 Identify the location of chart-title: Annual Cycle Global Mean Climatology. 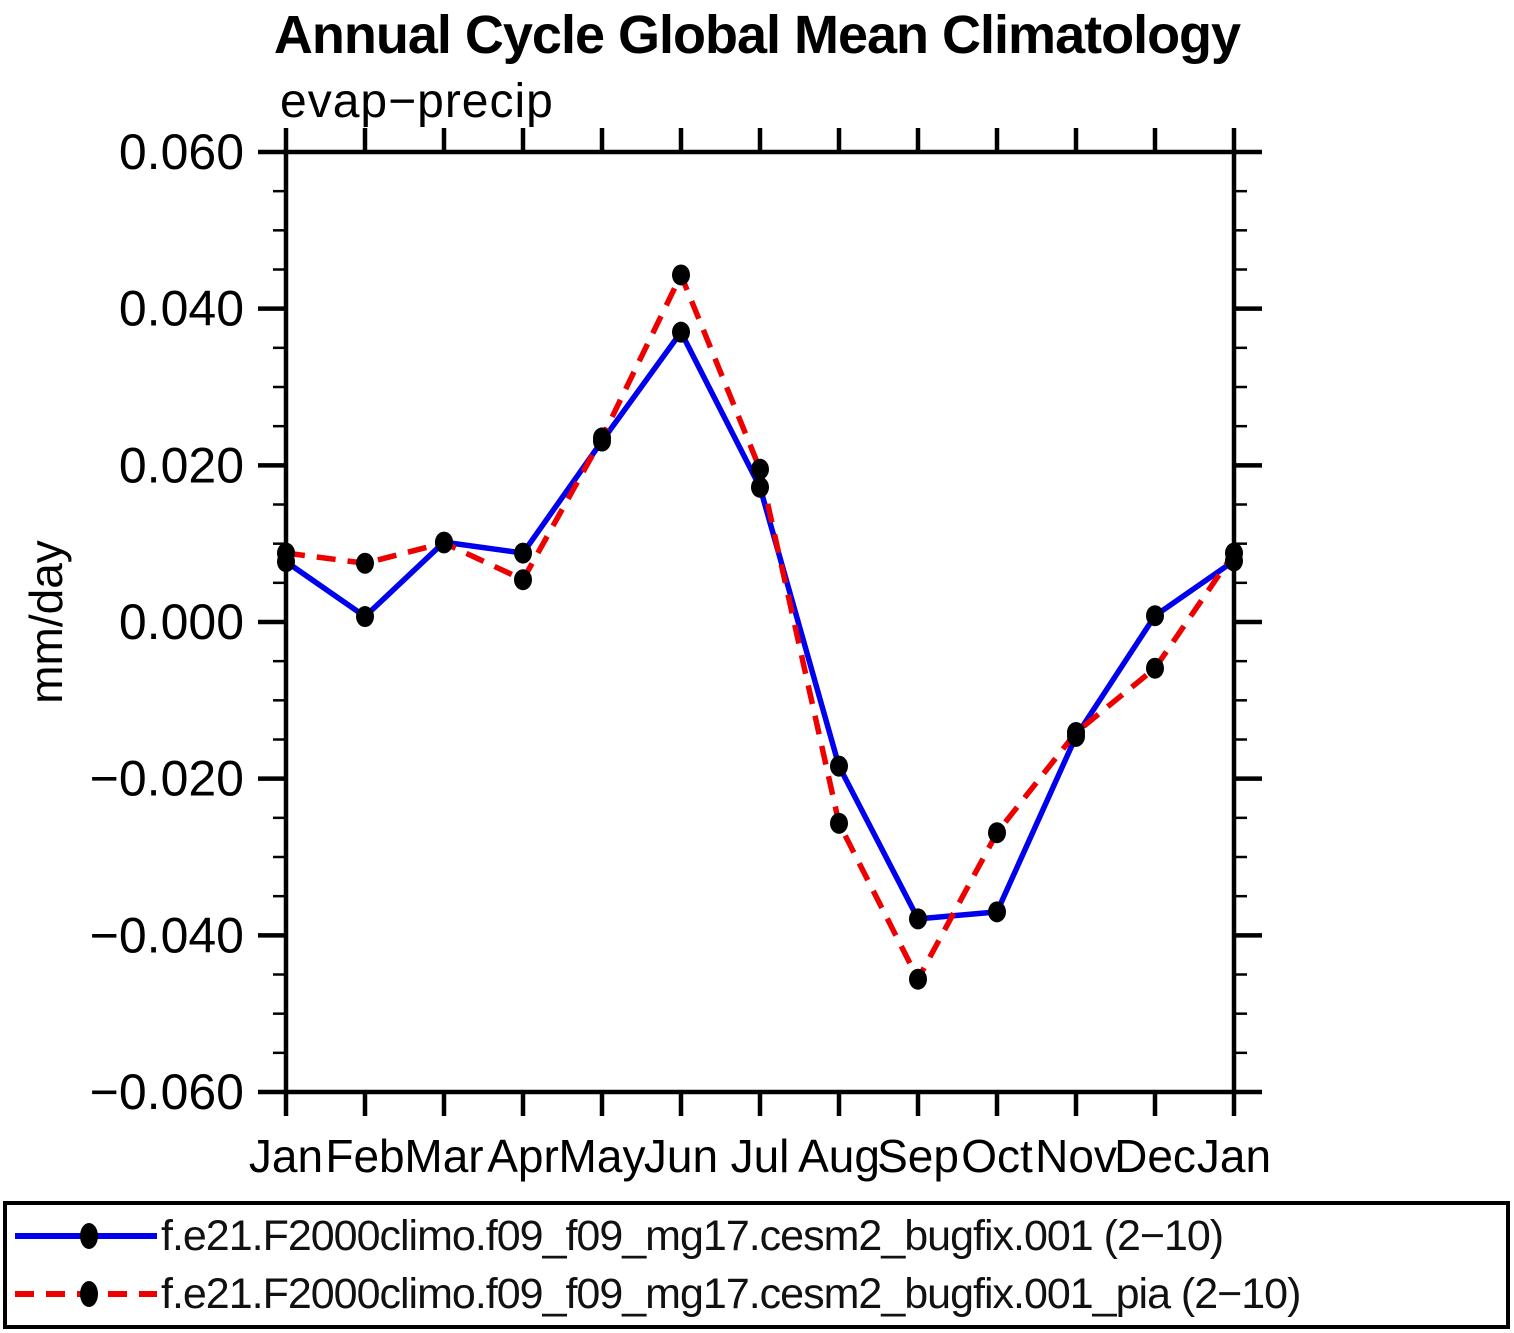
(757, 35).